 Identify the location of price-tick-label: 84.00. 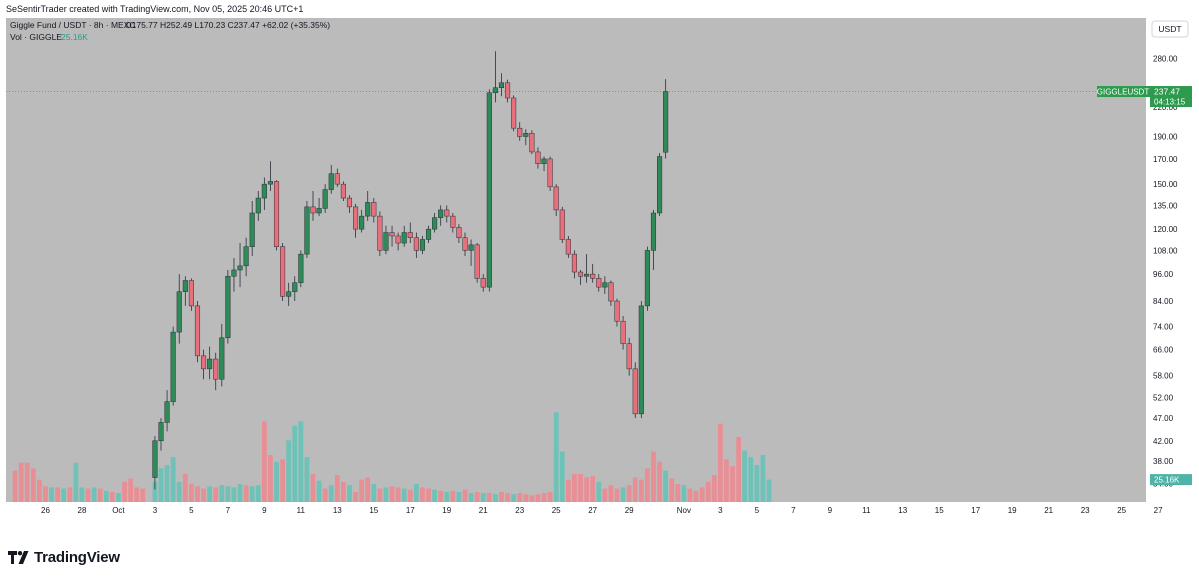
(1163, 301).